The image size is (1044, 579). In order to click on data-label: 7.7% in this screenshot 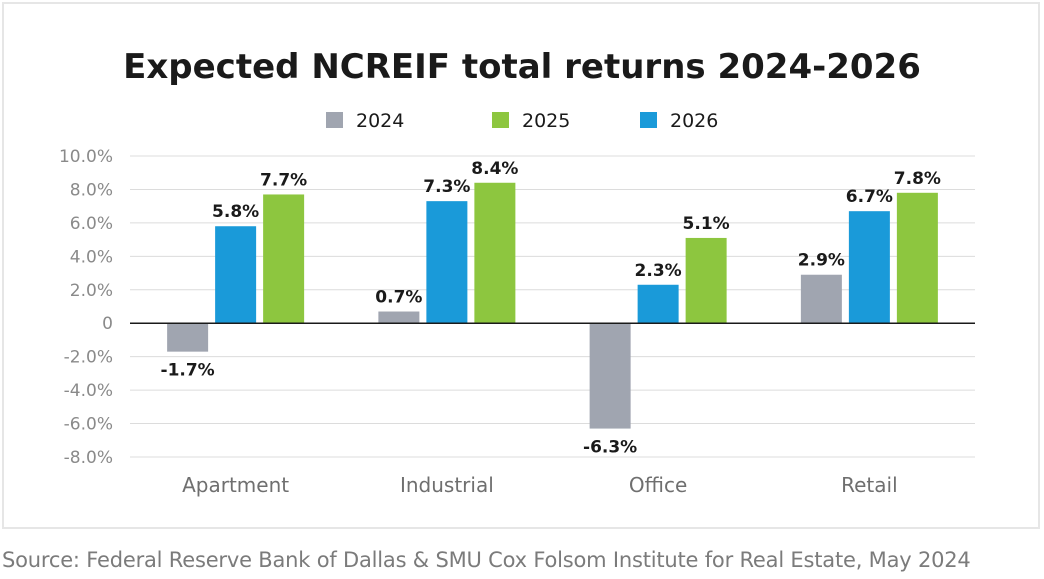, I will do `click(283, 180)`.